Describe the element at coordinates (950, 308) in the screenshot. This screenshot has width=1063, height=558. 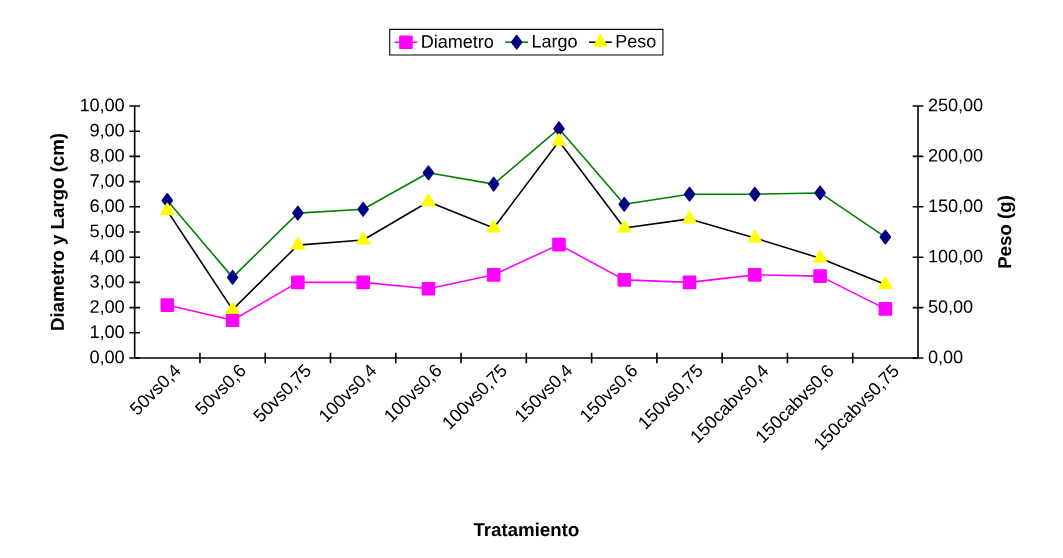
I see `y2-tick-label: 50,00` at that location.